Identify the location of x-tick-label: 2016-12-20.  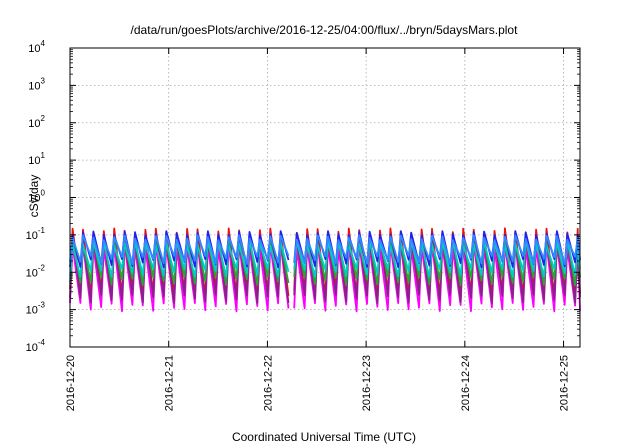
(71, 383).